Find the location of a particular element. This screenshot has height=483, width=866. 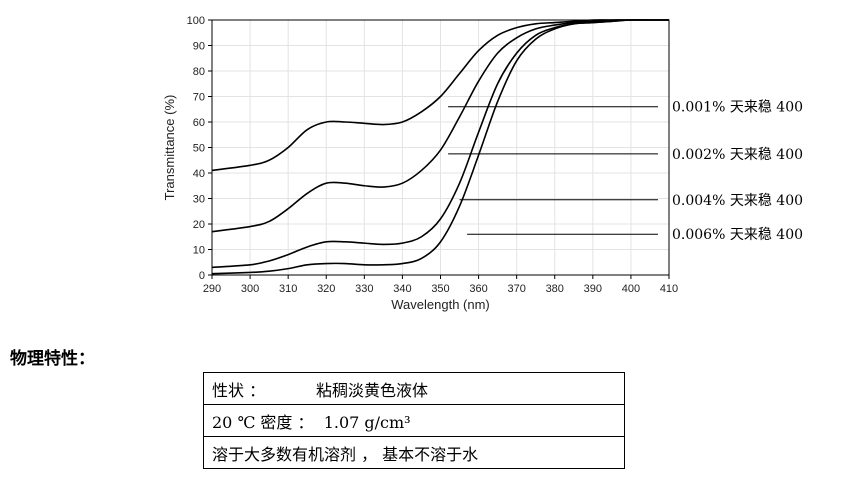

property-appearance: 性状 ： 粘稠淡黄色液体 is located at coordinates (414, 388).